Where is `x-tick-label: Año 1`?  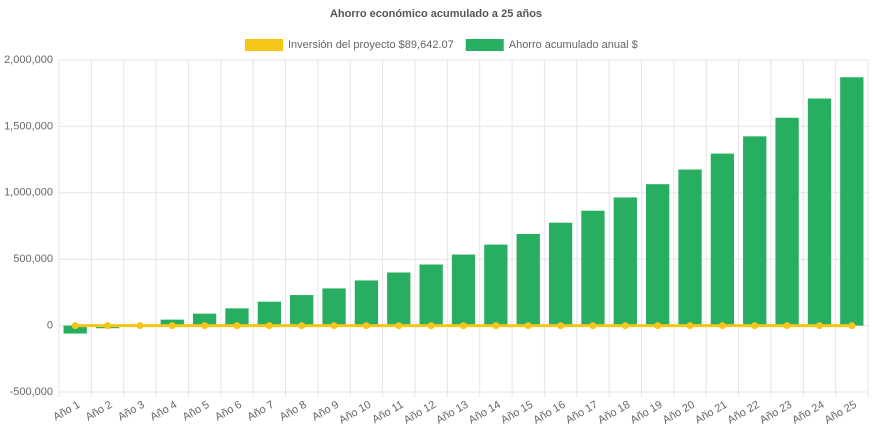 x-tick-label: Año 1 is located at coordinates (66, 411).